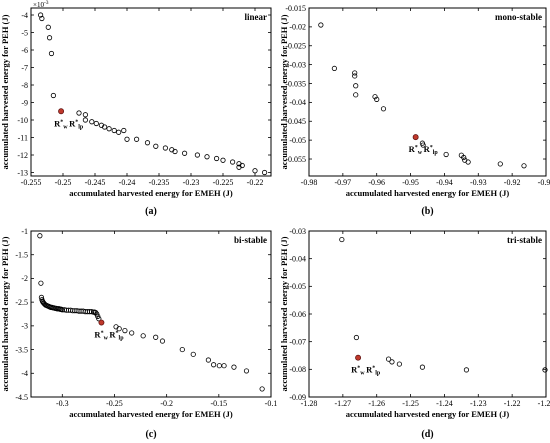 The width and height of the screenshot is (550, 443). I want to click on x-tick-label: -0.2, so click(166, 403).